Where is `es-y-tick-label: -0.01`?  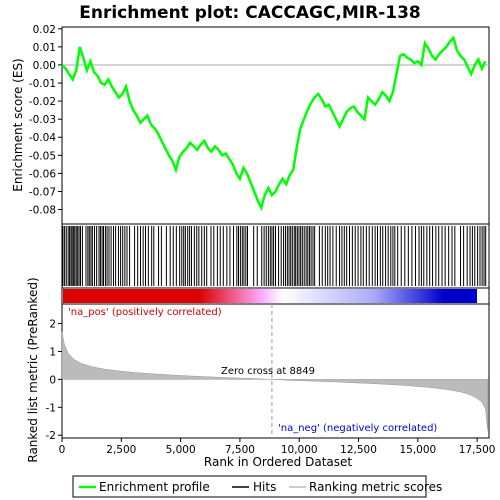
es-y-tick-label: -0.01 is located at coordinates (42, 84).